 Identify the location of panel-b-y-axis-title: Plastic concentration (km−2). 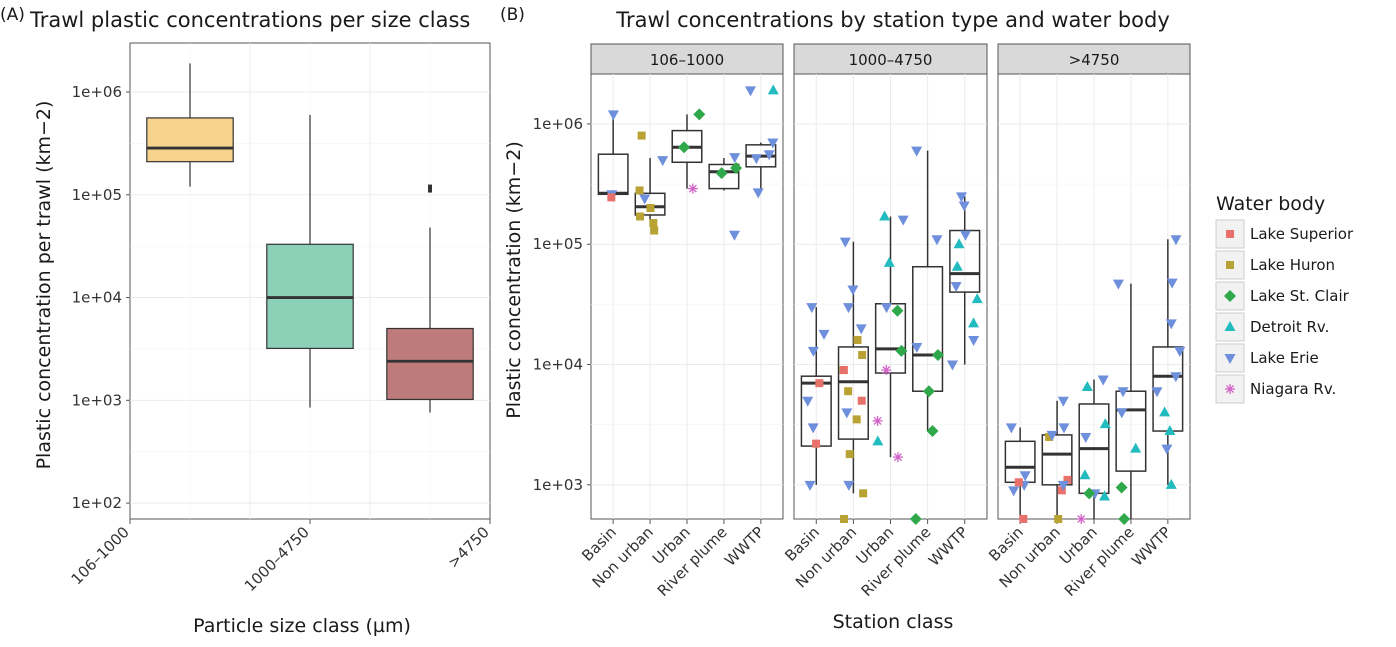
(514, 279).